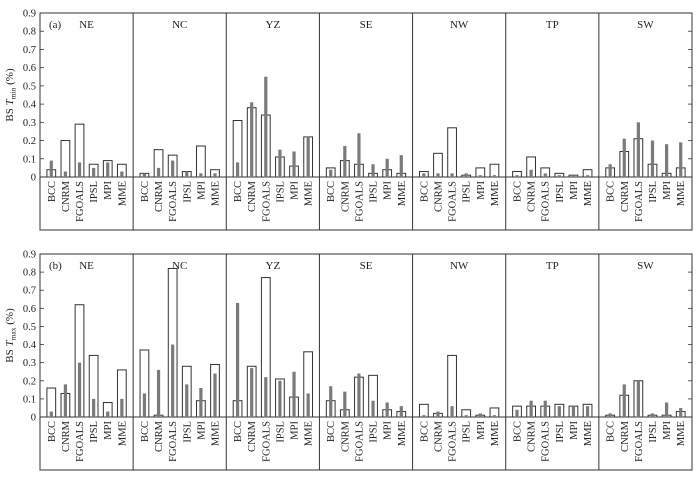 The height and width of the screenshot is (483, 700). What do you see at coordinates (11, 335) in the screenshot?
I see `y-axis-label: BS Tmax (%)` at bounding box center [11, 335].